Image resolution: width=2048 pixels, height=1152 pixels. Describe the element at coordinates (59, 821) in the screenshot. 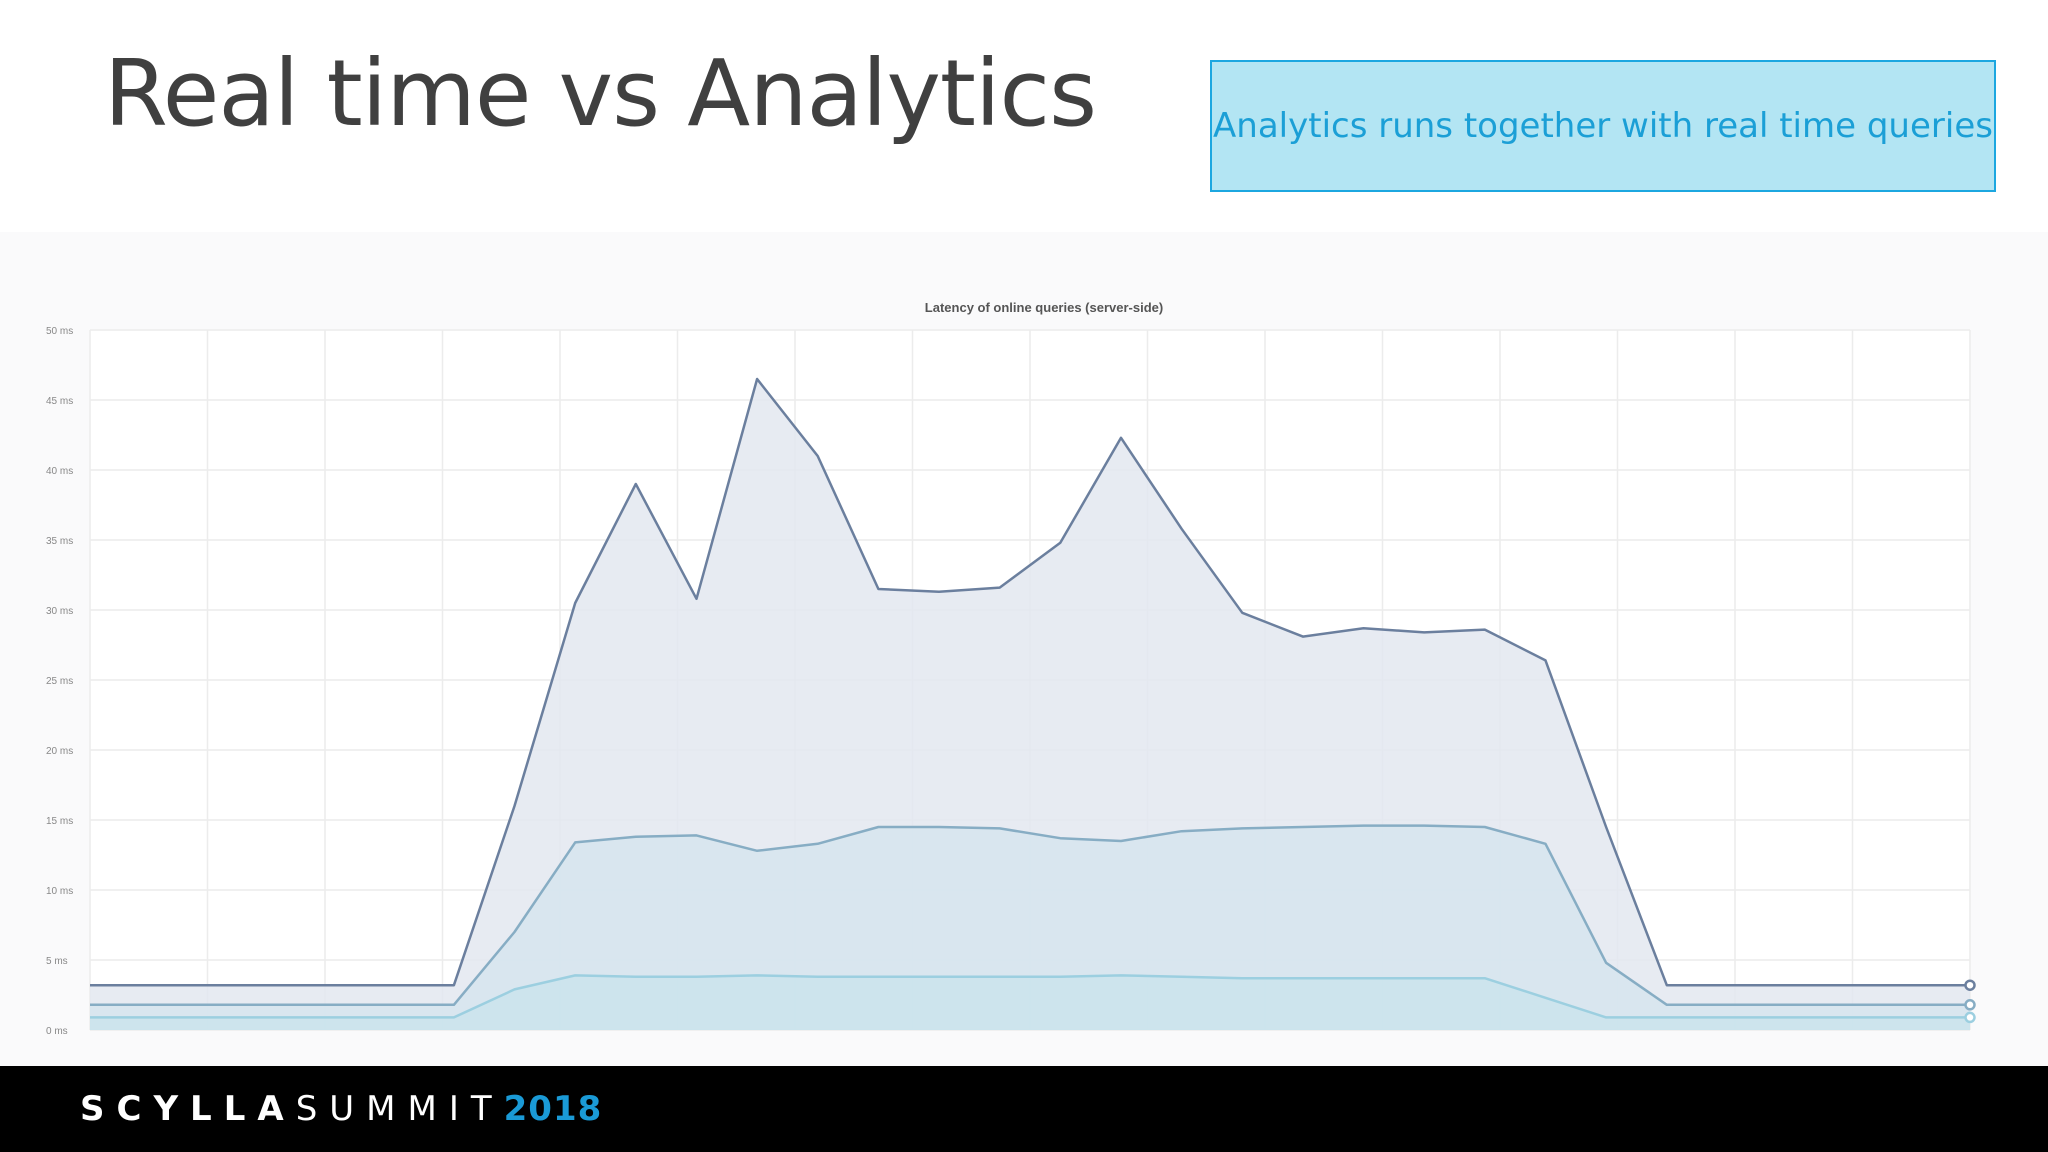

I see `y-tick-label: 15 ms` at that location.